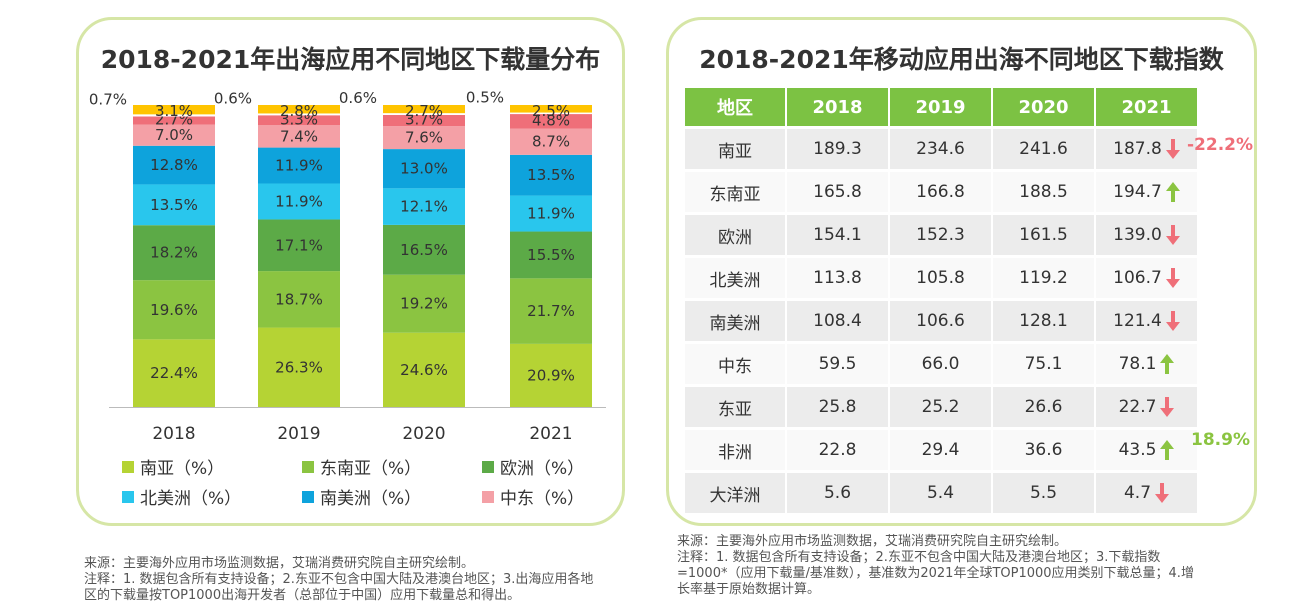 Image resolution: width=1313 pixels, height=605 pixels. I want to click on data-label: 7.6%, so click(424, 138).